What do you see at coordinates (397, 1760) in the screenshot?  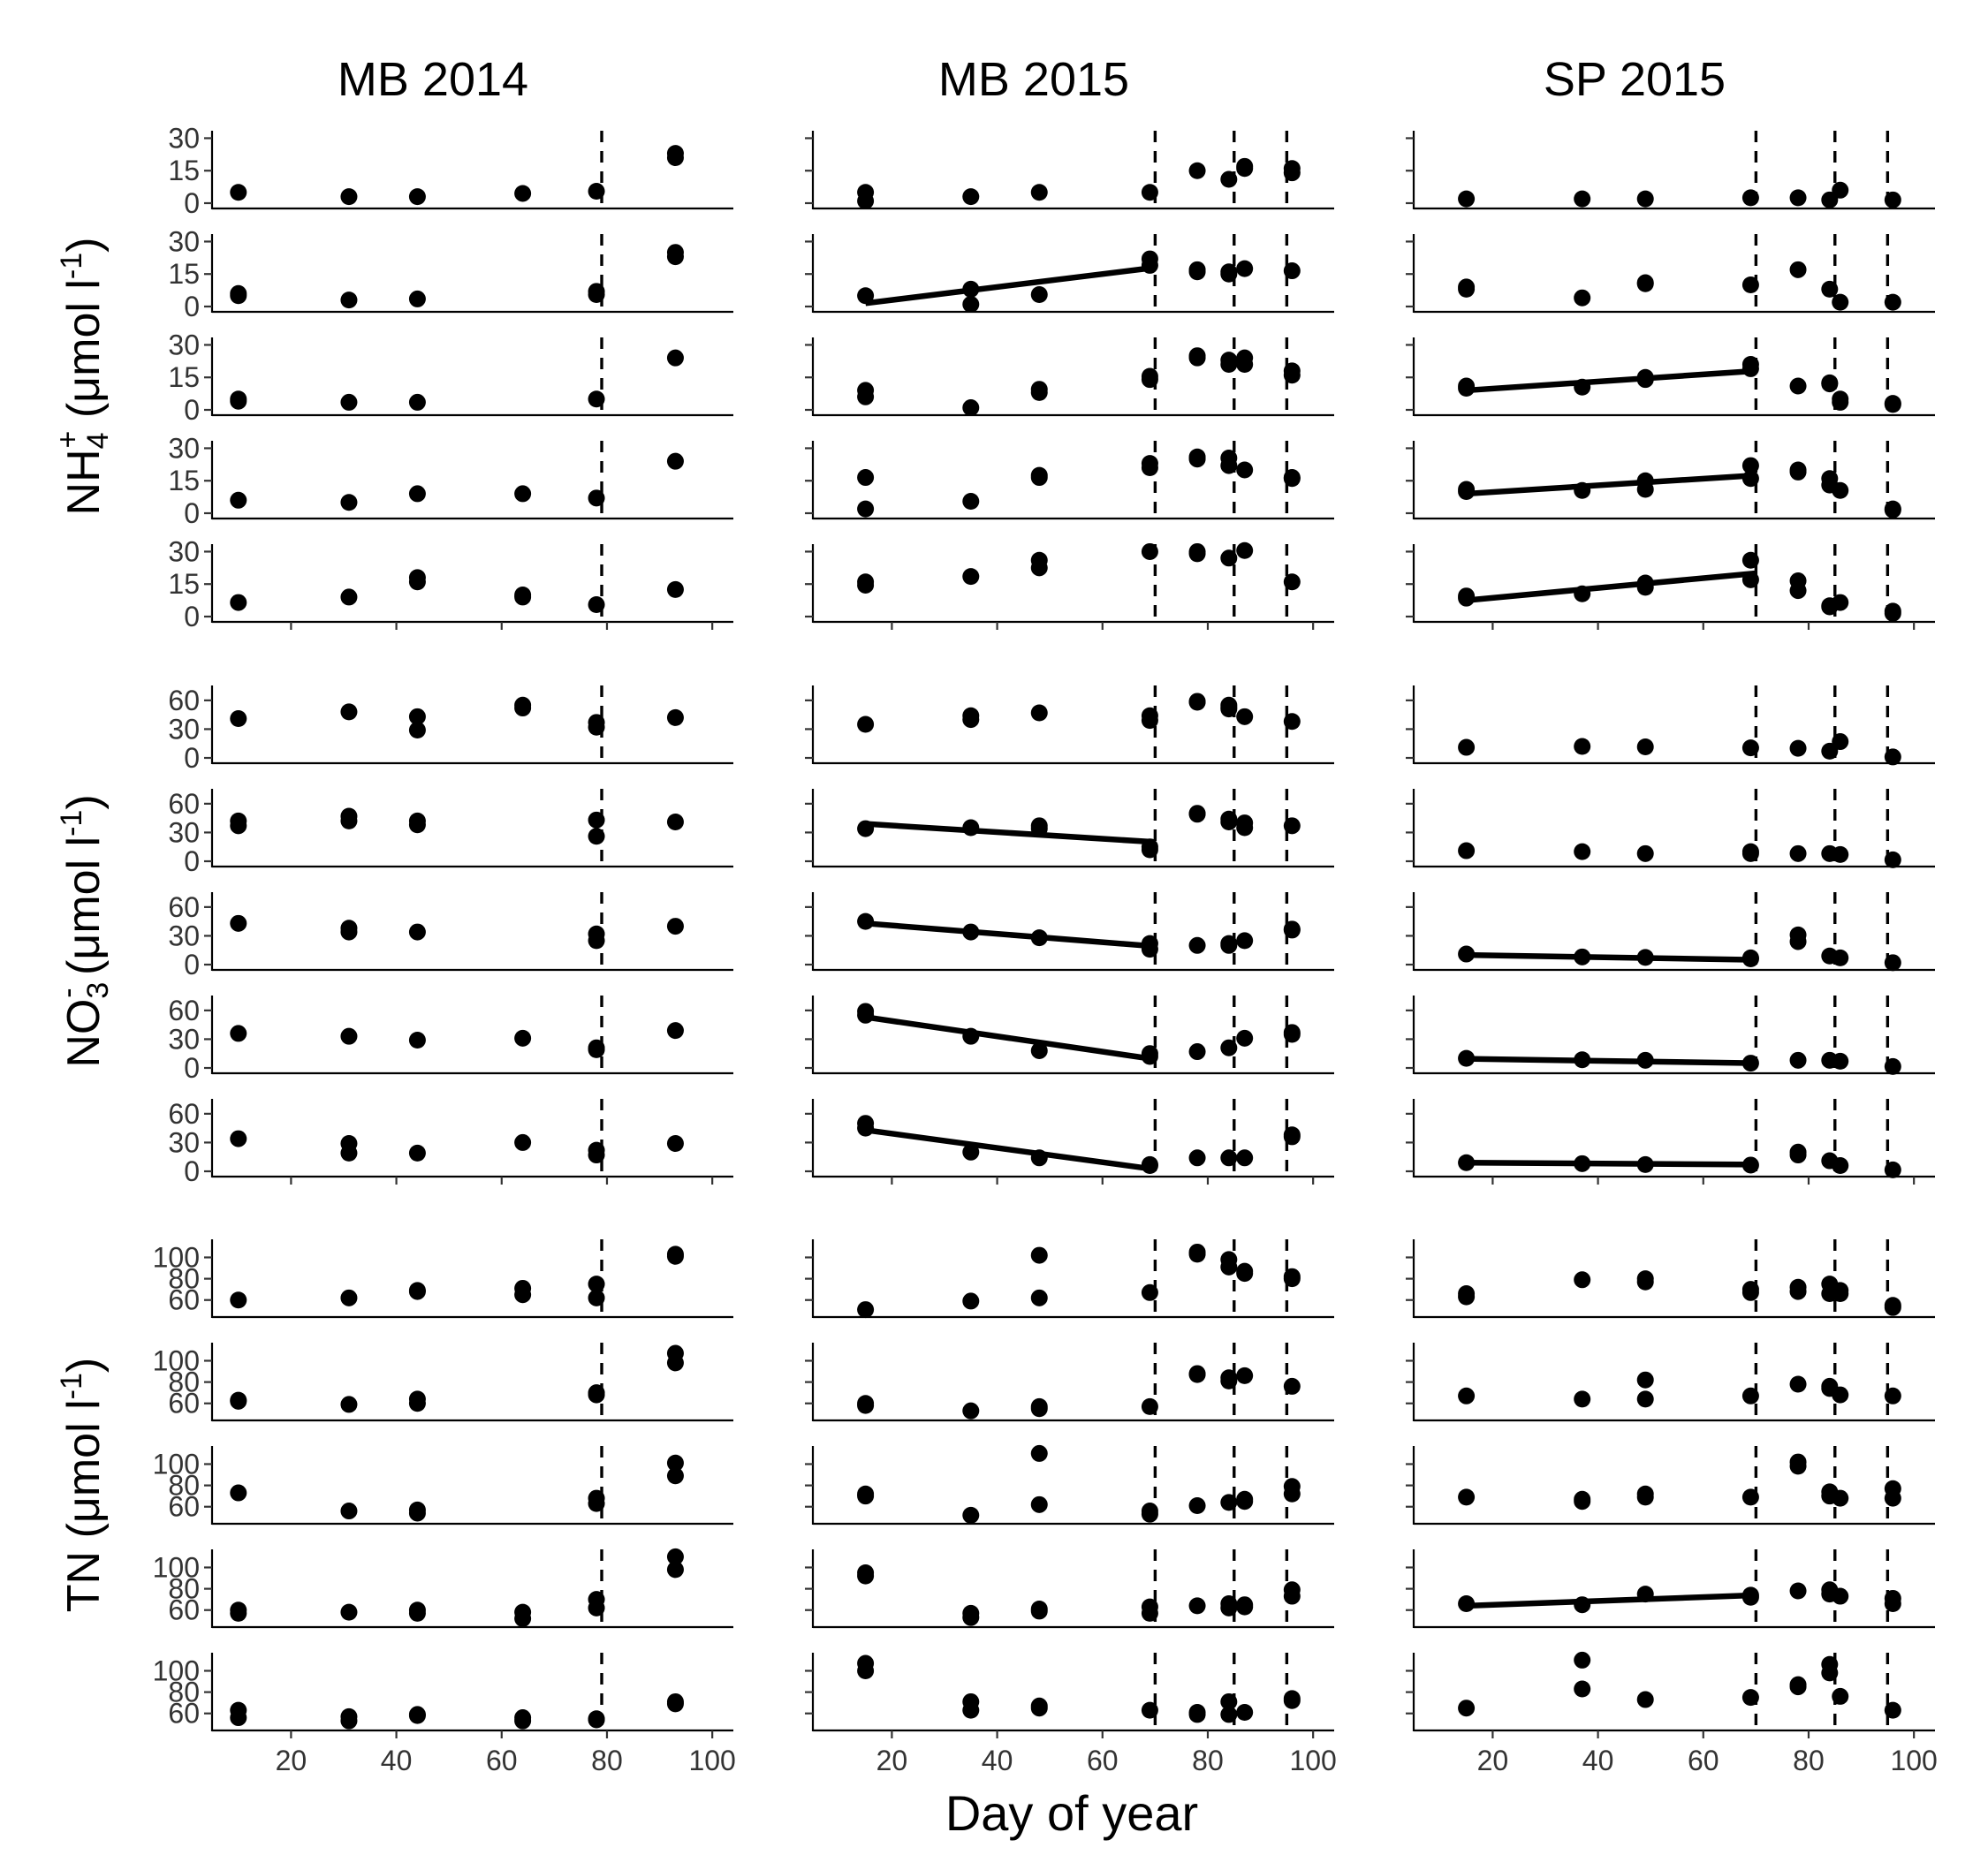 I see `x-tick-label: 40` at bounding box center [397, 1760].